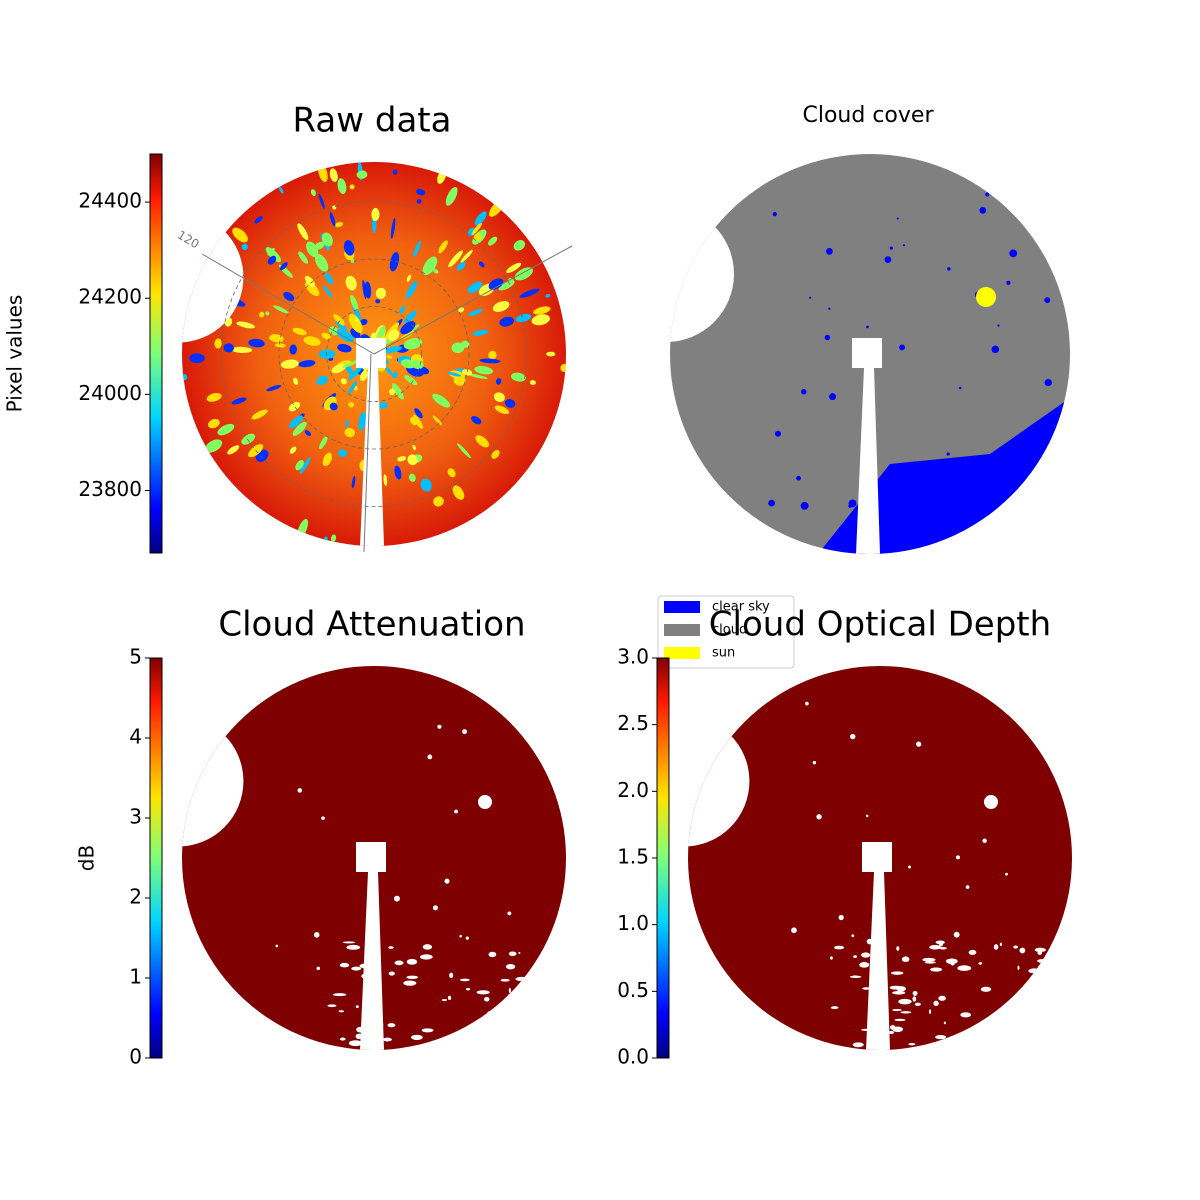 This screenshot has height=1200, width=1200. What do you see at coordinates (188, 240) in the screenshot?
I see `polar-label: 120` at bounding box center [188, 240].